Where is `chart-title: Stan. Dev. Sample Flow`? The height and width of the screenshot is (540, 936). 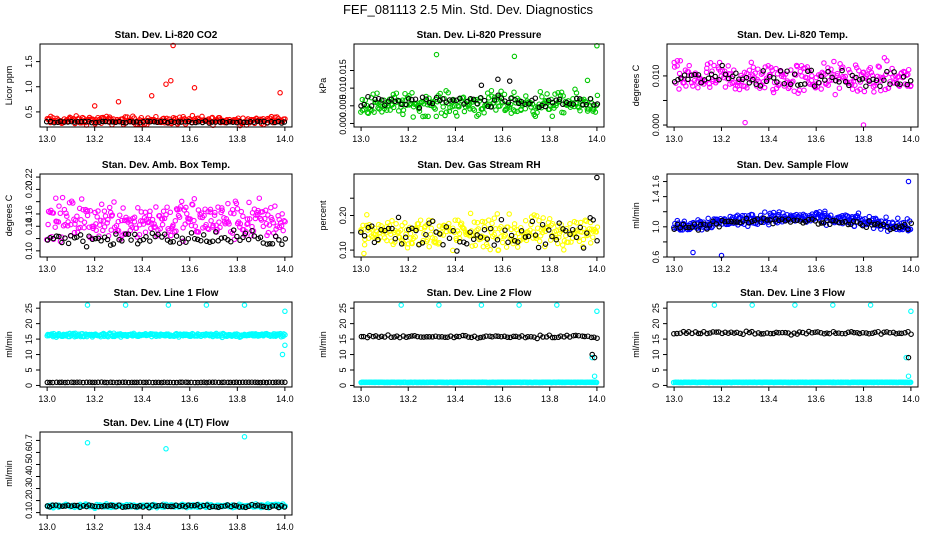
chart-title: Stan. Dev. Sample Flow is located at coordinates (793, 165).